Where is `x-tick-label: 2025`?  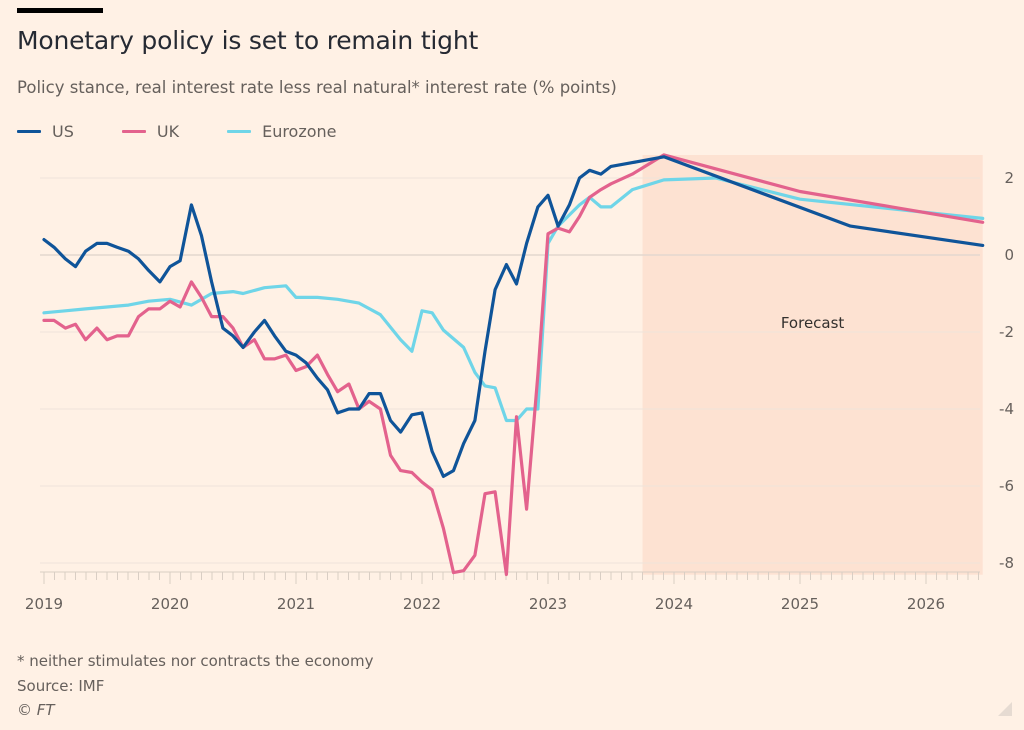 x-tick-label: 2025 is located at coordinates (800, 604).